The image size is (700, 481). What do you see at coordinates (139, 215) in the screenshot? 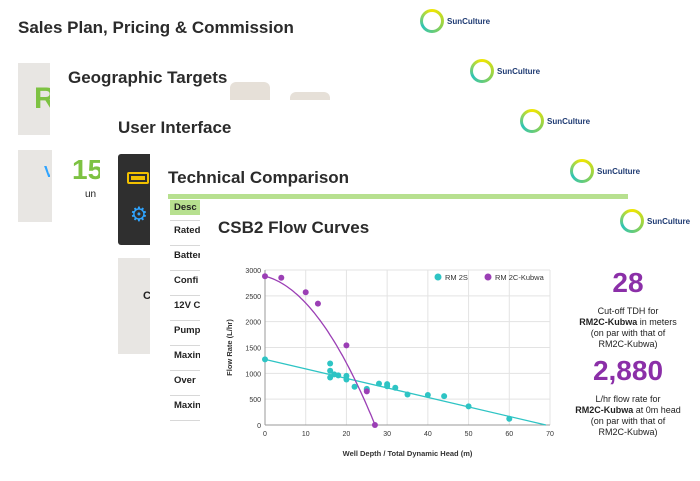
I see `gear-icon: ⚙` at bounding box center [139, 215].